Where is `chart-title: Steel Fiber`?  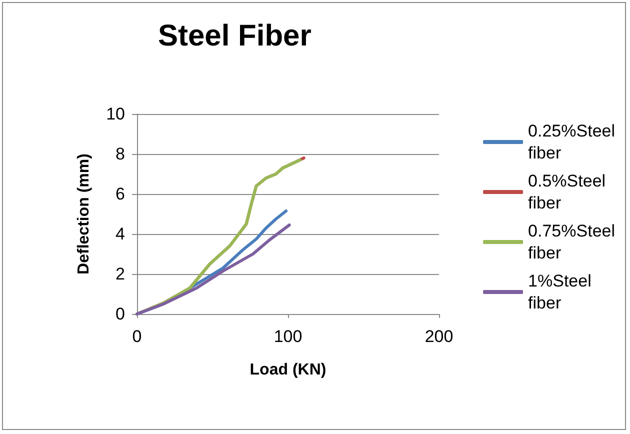
chart-title: Steel Fiber is located at coordinates (235, 36).